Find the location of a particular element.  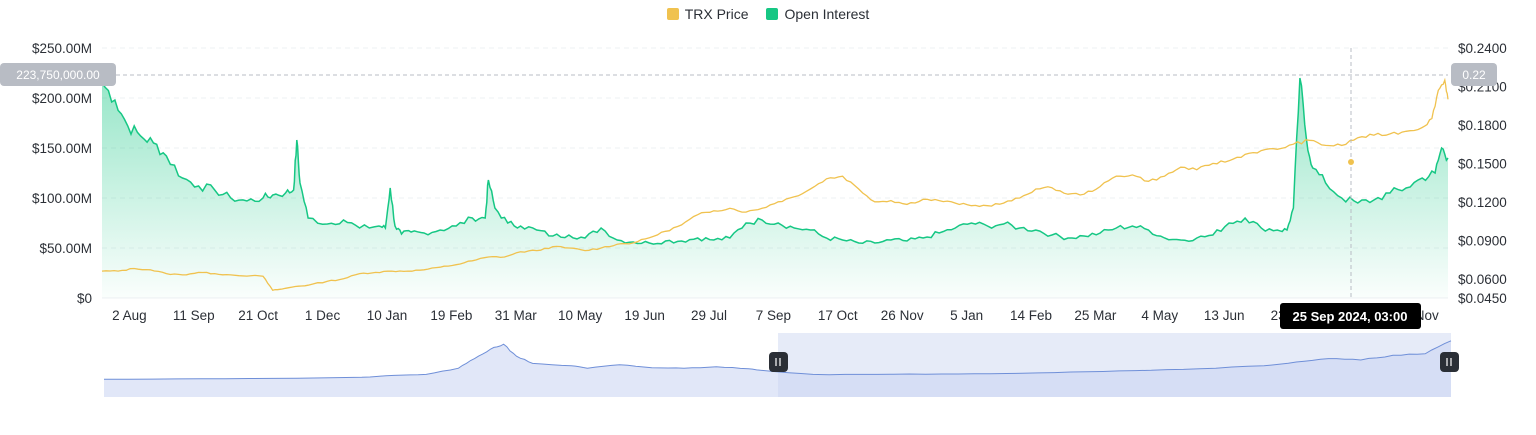

crosshair-right-value: 0.22 is located at coordinates (1474, 75).